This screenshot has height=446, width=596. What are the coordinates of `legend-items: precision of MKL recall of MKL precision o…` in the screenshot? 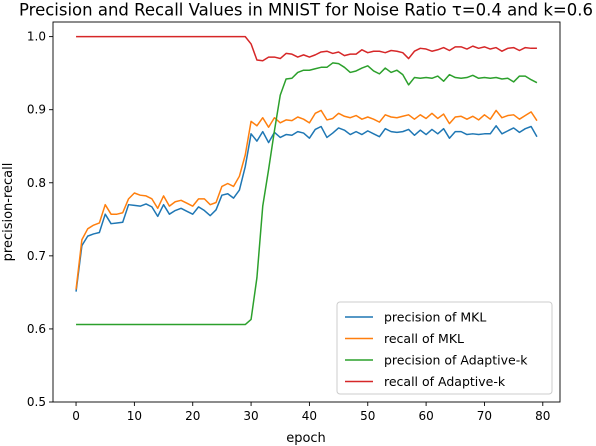 It's located at (436, 349).